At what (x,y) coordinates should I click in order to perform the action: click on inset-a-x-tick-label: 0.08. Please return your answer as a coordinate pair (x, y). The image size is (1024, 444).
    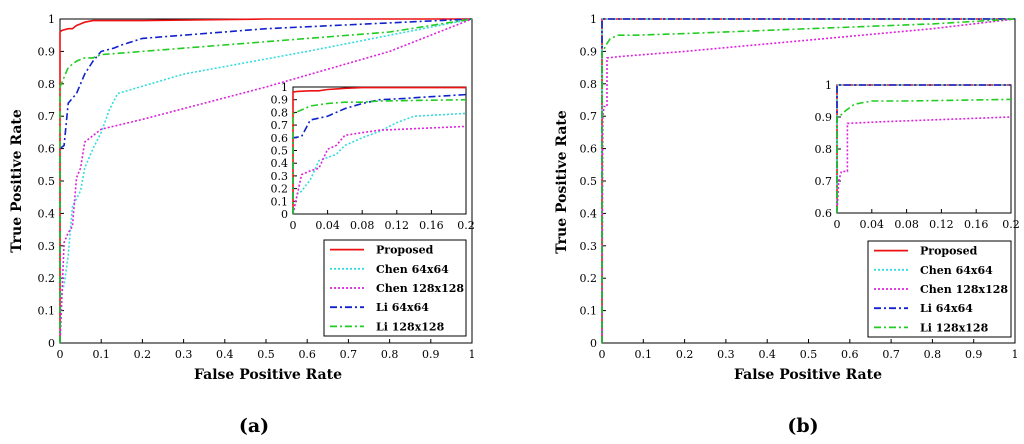
    Looking at the image, I should click on (362, 225).